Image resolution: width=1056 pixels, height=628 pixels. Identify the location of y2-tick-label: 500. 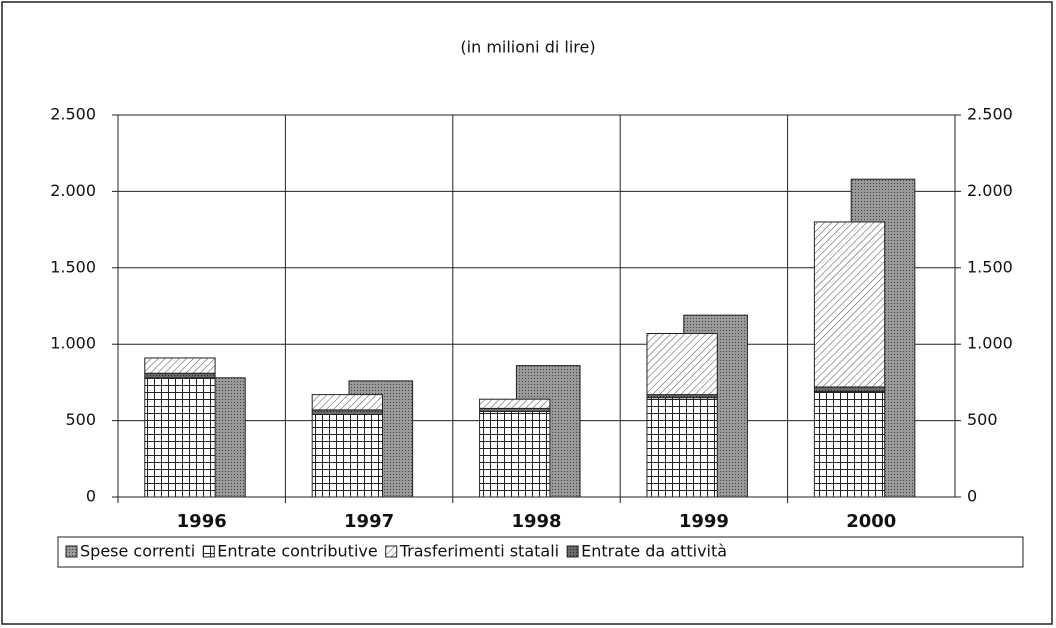
(982, 419).